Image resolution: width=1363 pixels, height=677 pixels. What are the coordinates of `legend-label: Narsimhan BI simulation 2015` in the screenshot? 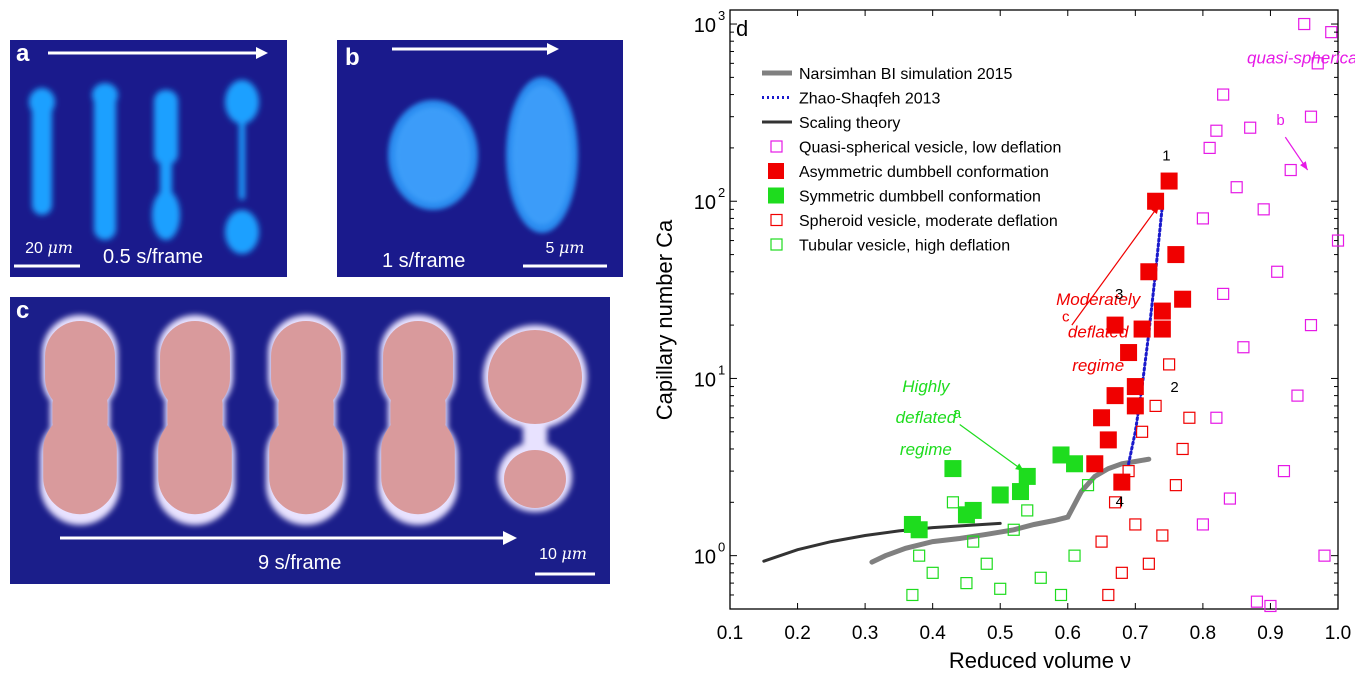 It's located at (906, 74).